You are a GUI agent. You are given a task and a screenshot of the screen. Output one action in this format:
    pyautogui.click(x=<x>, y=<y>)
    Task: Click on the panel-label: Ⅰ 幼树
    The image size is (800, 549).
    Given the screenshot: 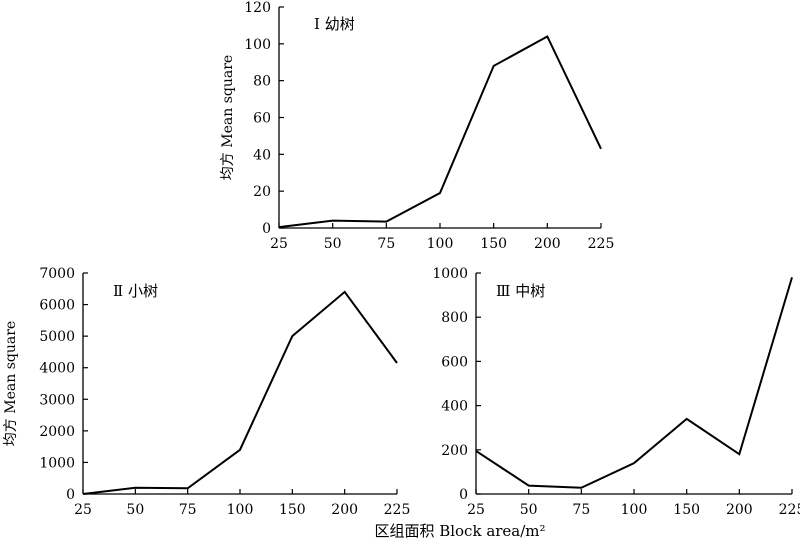 What is the action you would take?
    pyautogui.click(x=334, y=24)
    